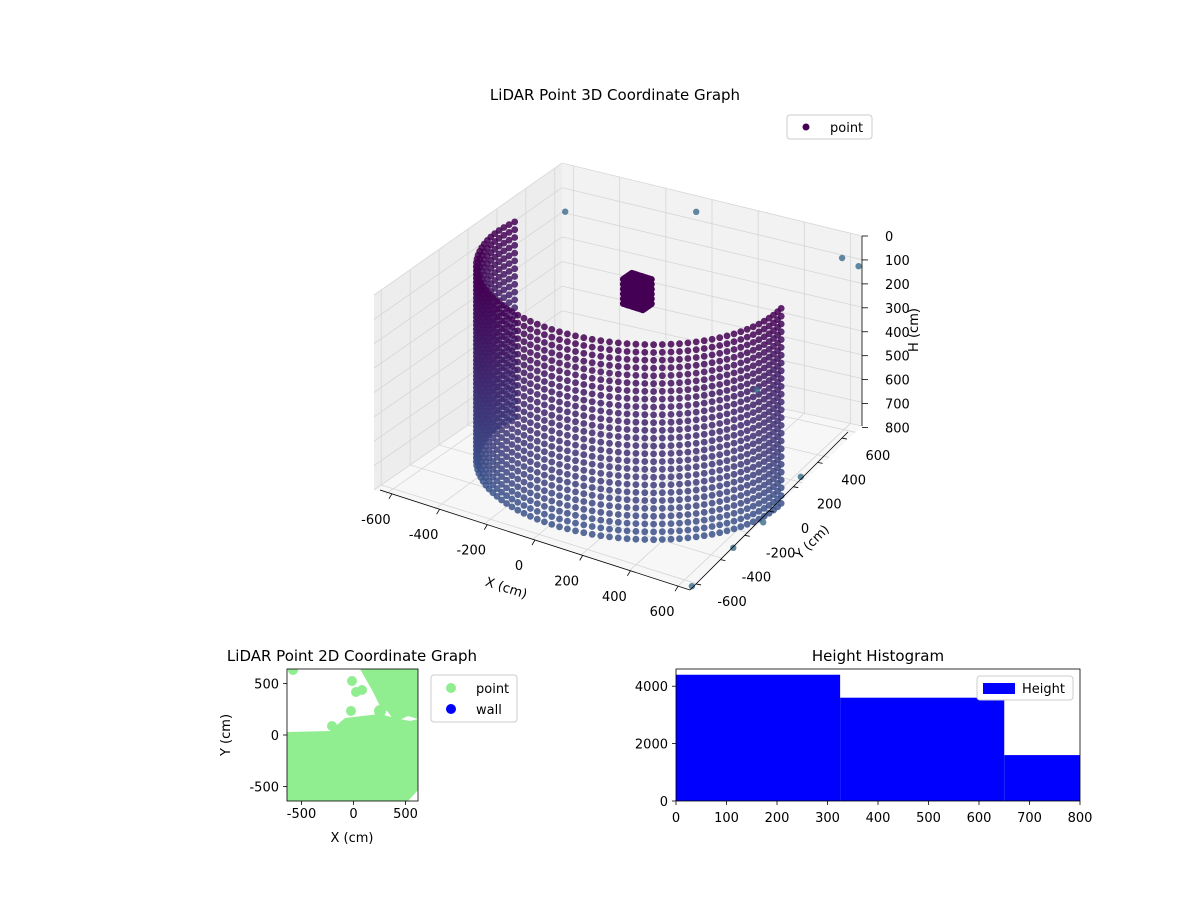 The image size is (1200, 900). I want to click on histogram-bar, so click(922, 749).